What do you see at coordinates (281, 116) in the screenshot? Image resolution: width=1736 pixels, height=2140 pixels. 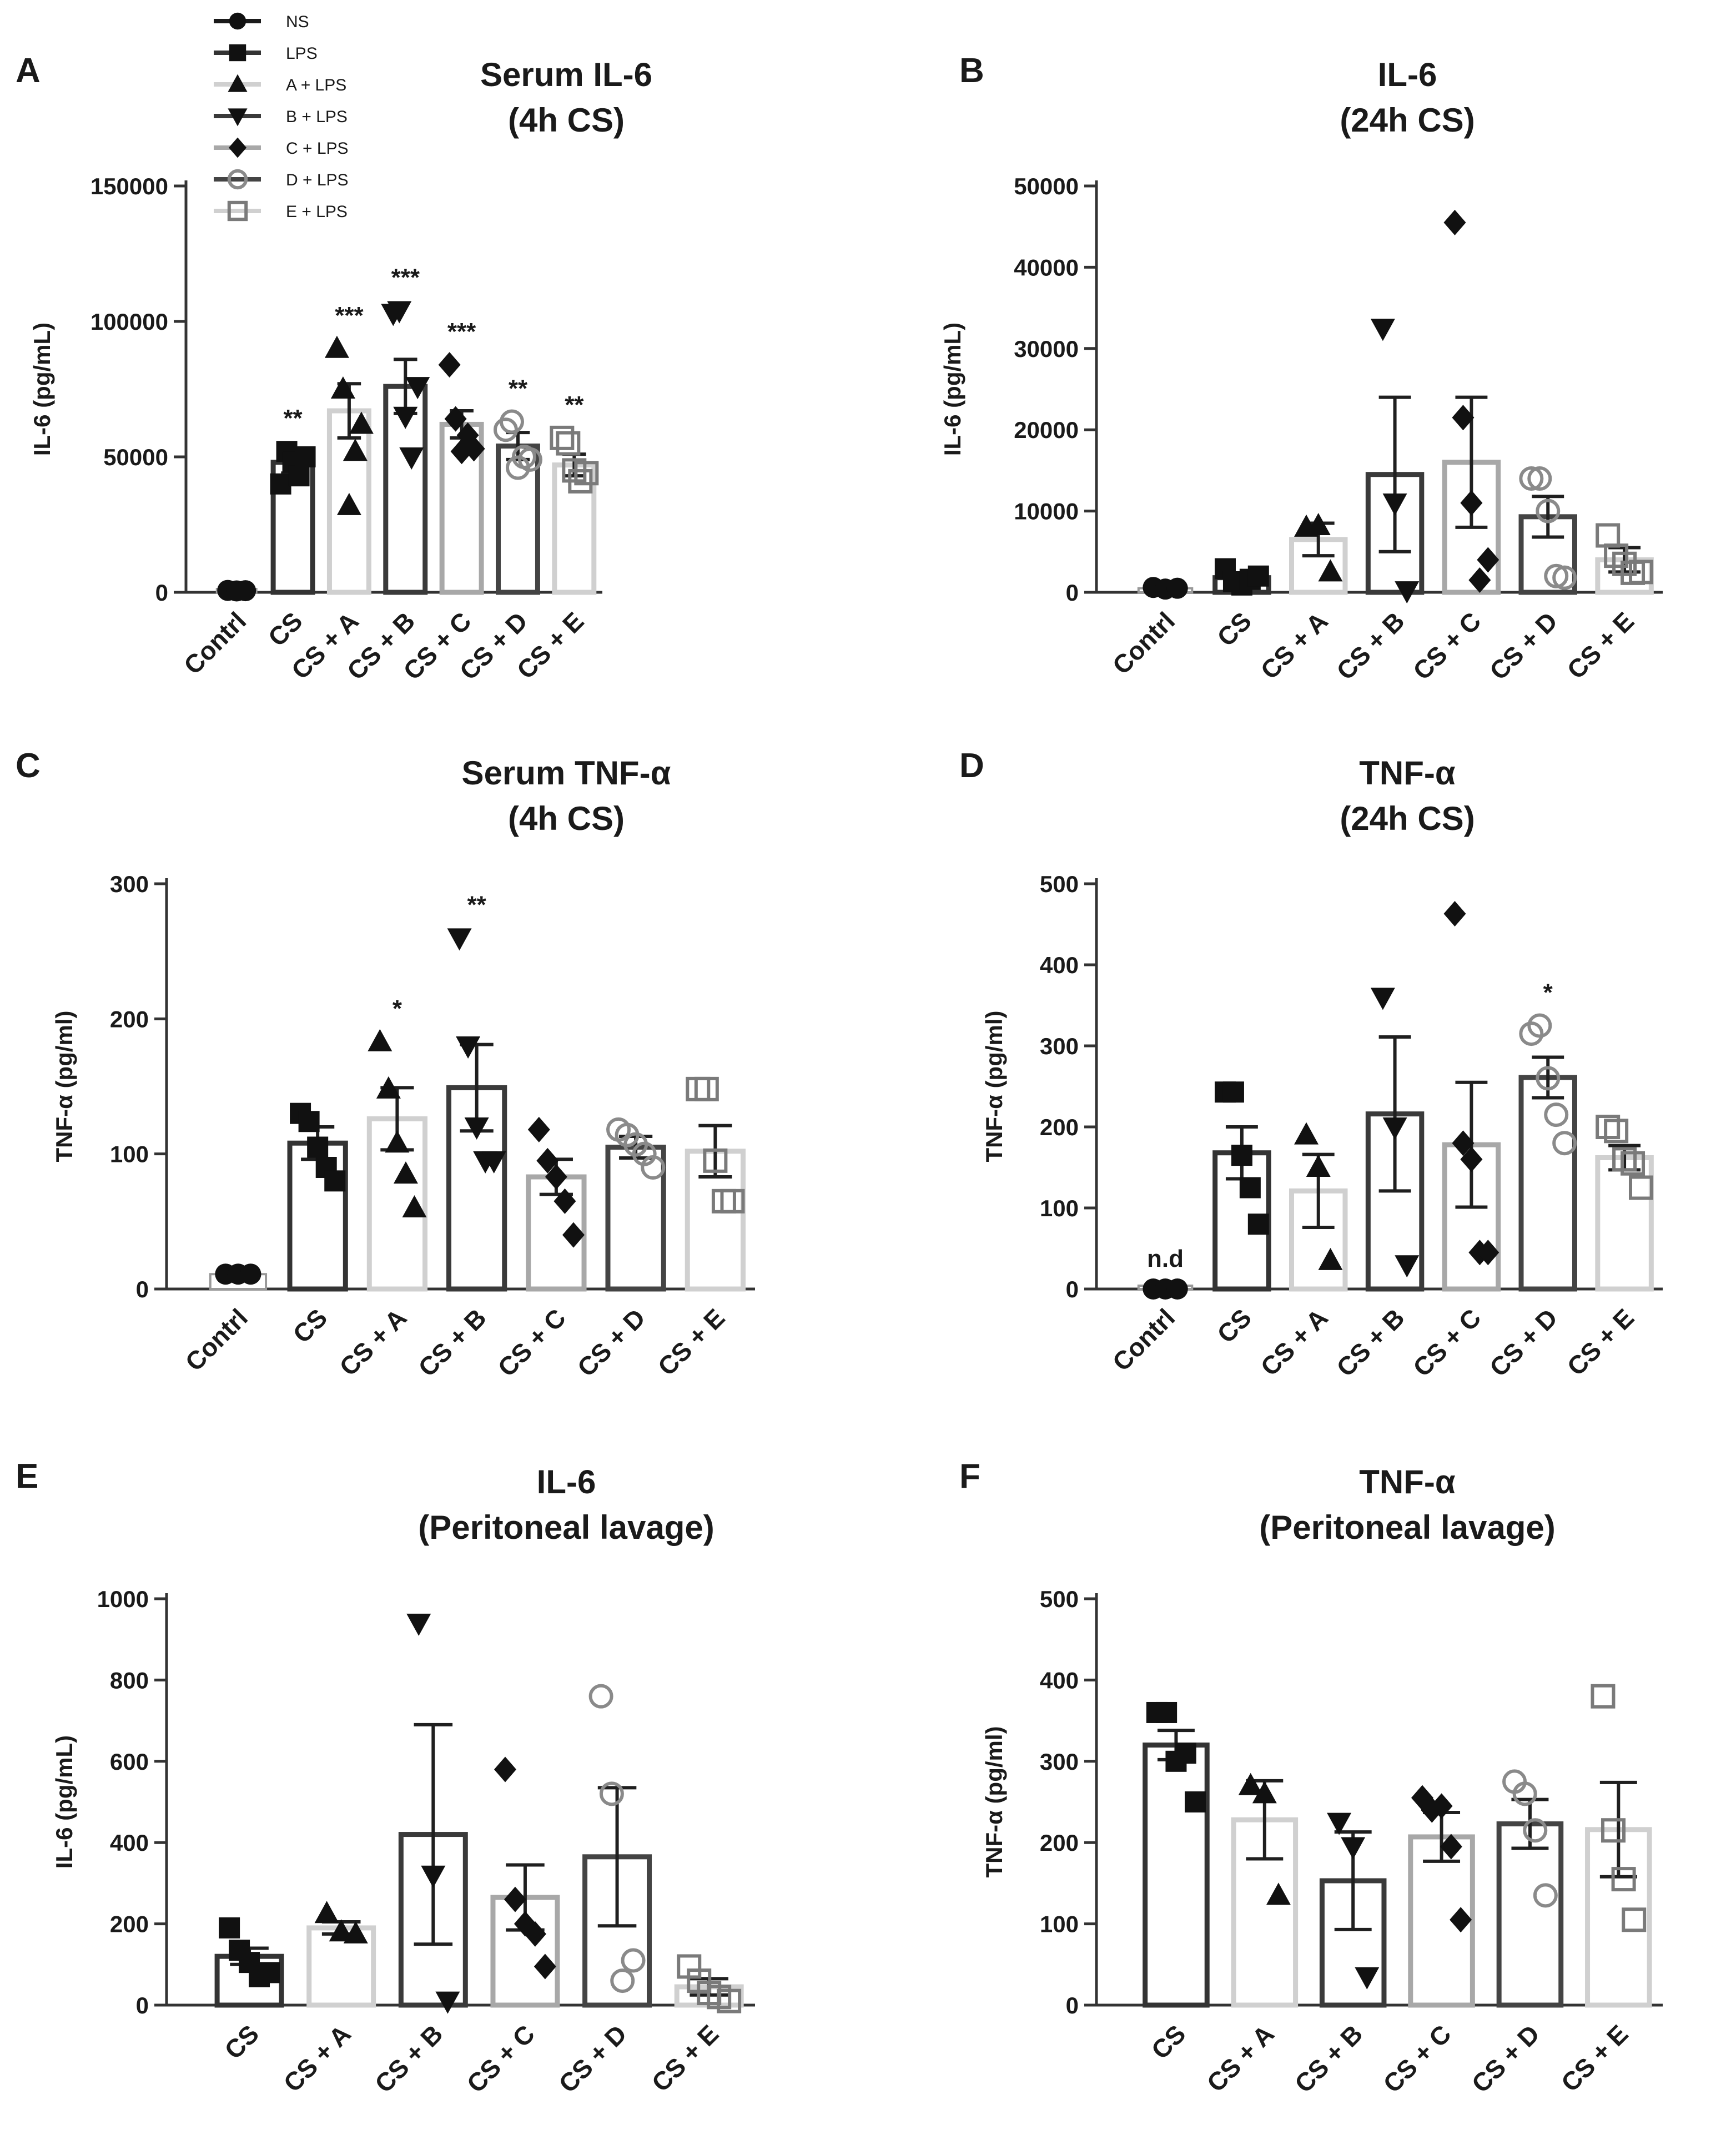 I see `legend: NS LPS A + LPS B + LPS C + LPS D + LPS E + LPS` at bounding box center [281, 116].